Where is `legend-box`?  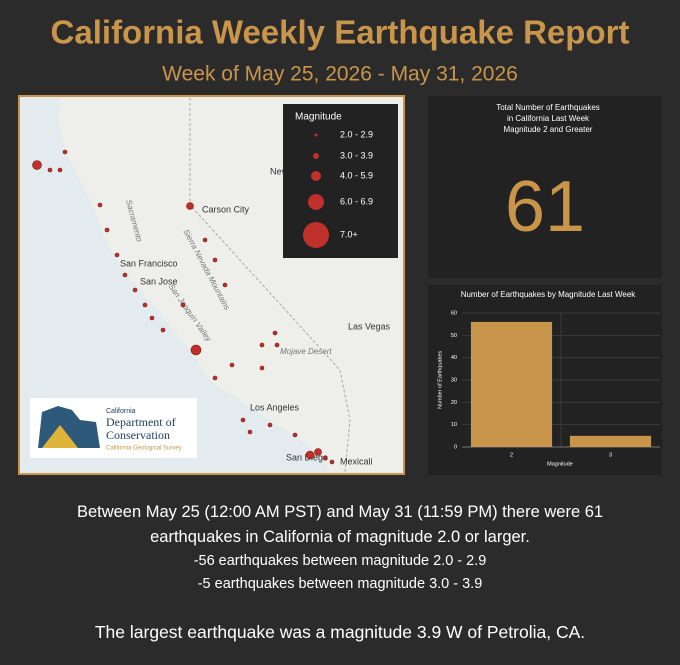
legend-box is located at coordinates (340, 181).